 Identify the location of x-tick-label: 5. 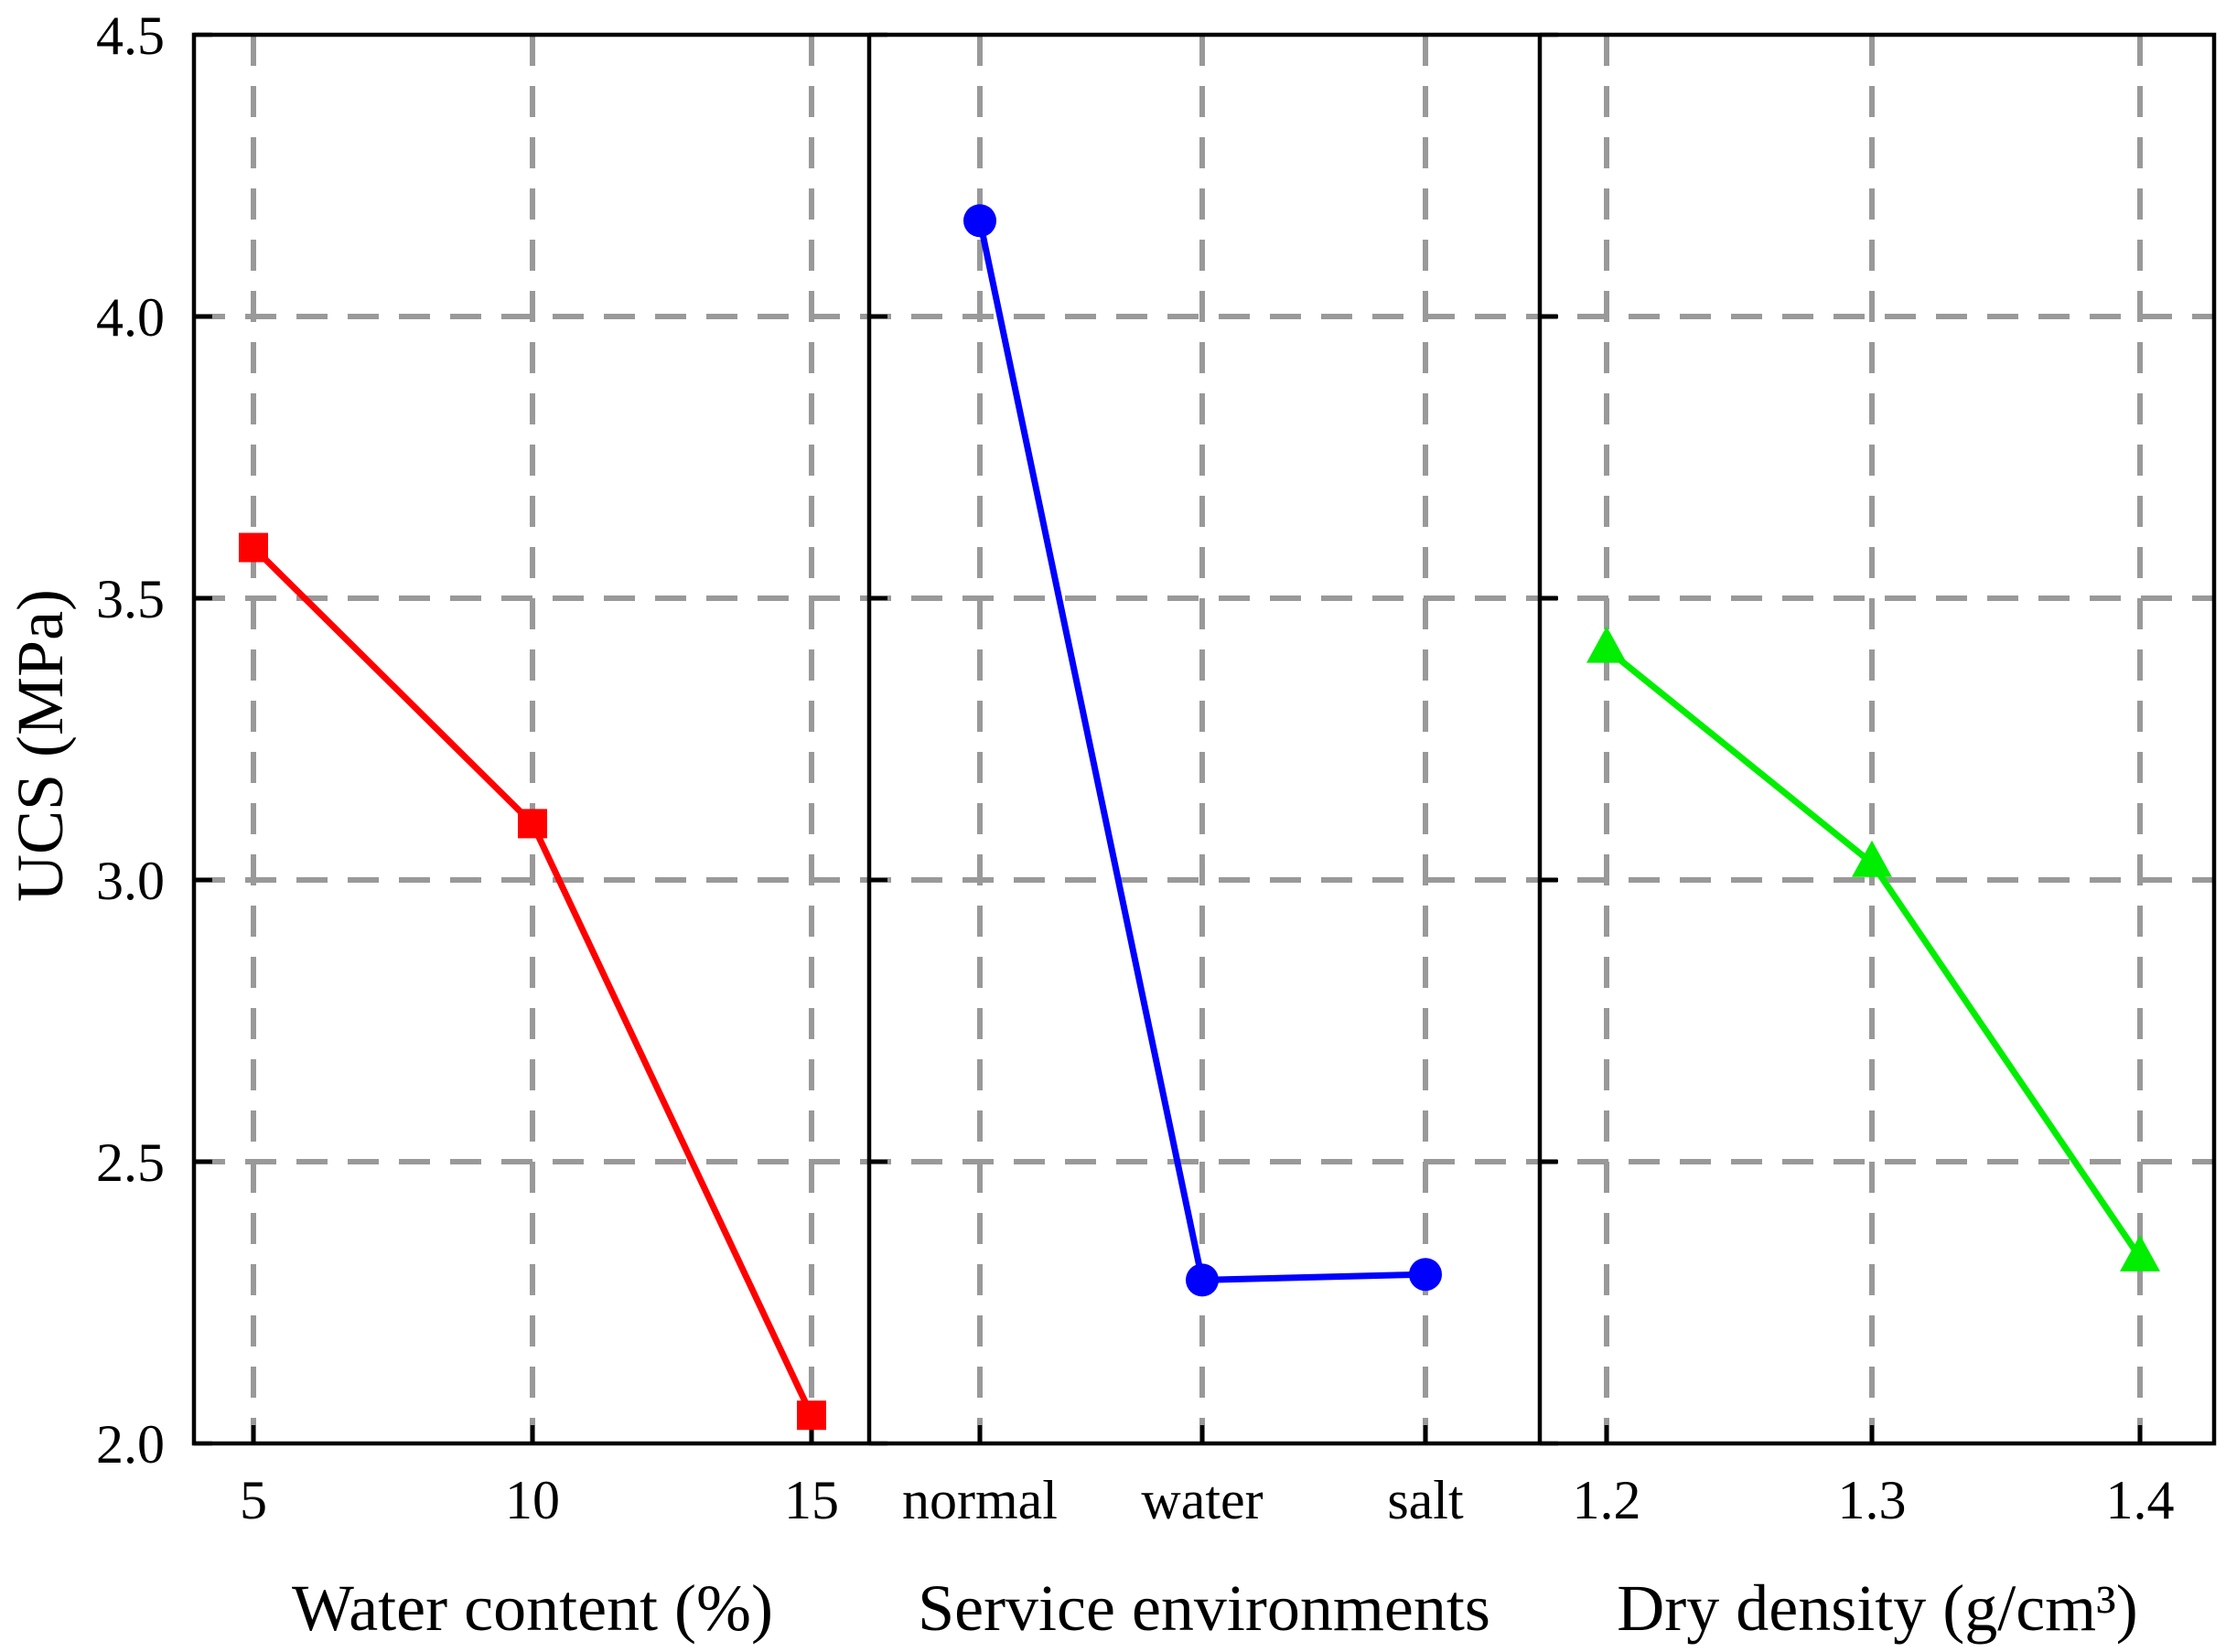
(253, 1500).